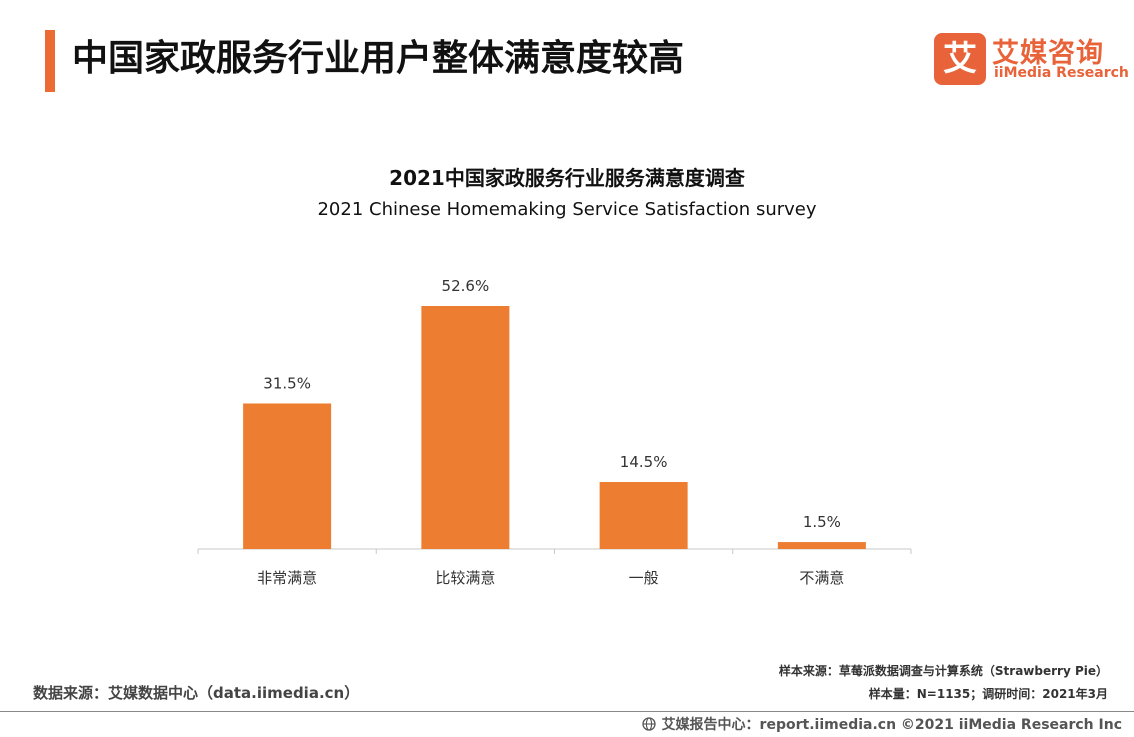  Describe the element at coordinates (196, 693) in the screenshot. I see `data-source: 数据来源：艾媒数据中心（data.iimedia.cn）` at that location.